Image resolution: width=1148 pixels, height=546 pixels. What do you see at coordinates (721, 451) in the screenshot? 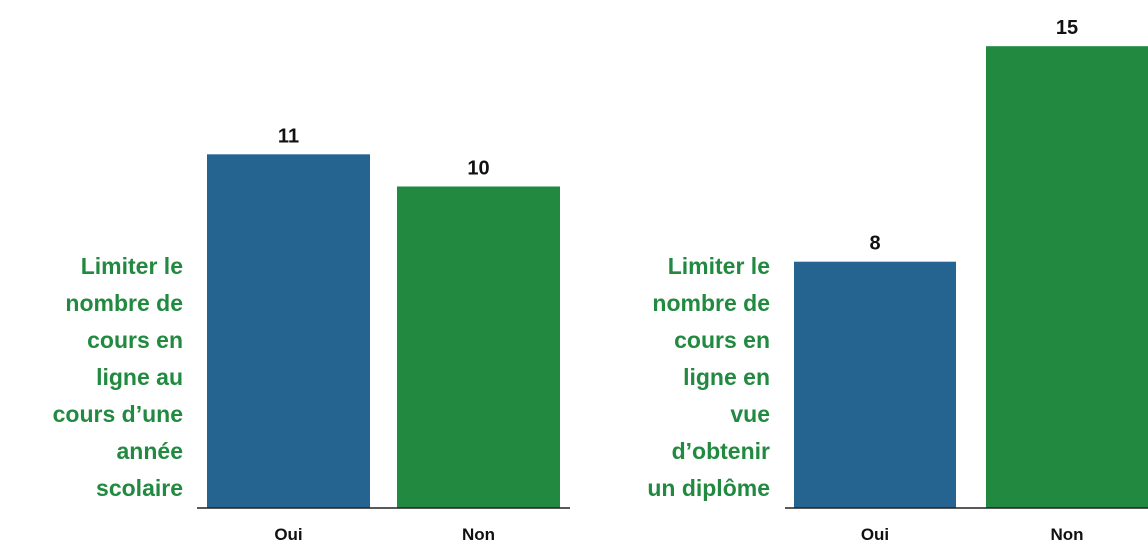
I see `row-label: d’obtenir` at bounding box center [721, 451].